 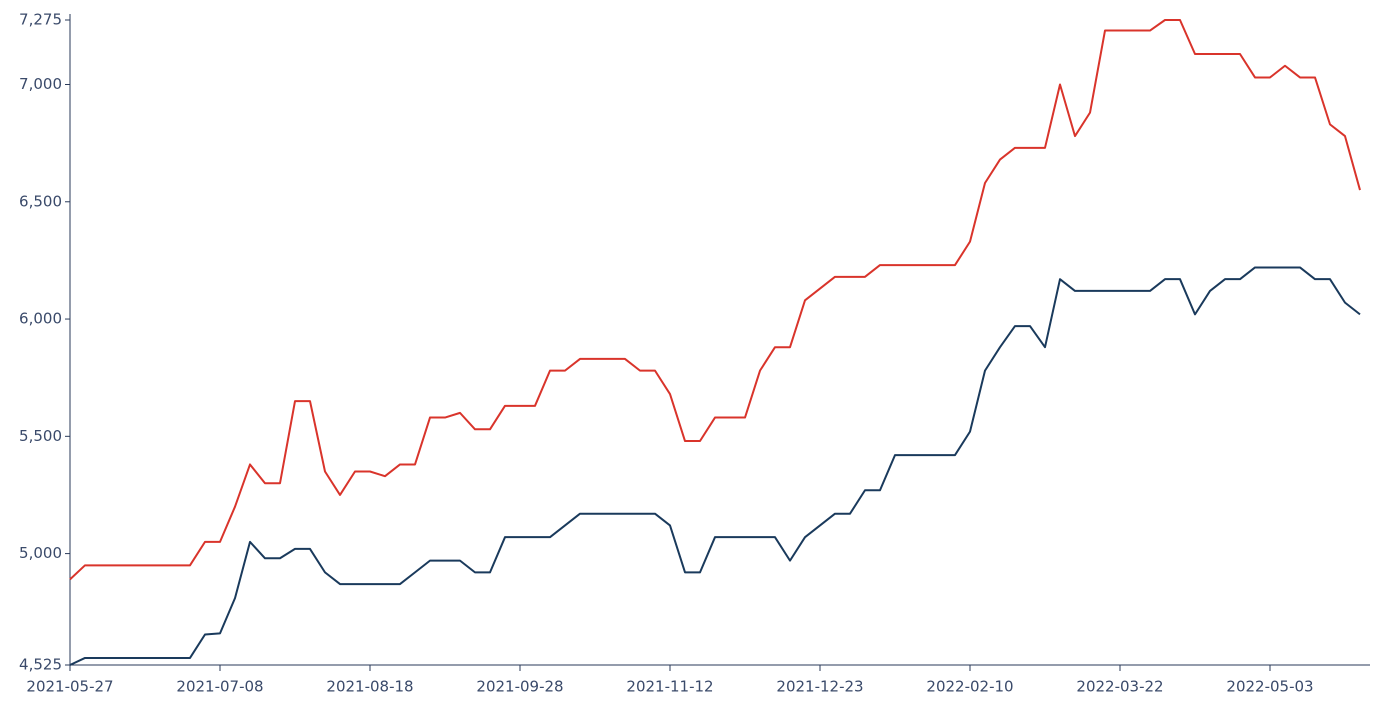 I want to click on y-tick-label: 5,500, so click(x=40, y=436).